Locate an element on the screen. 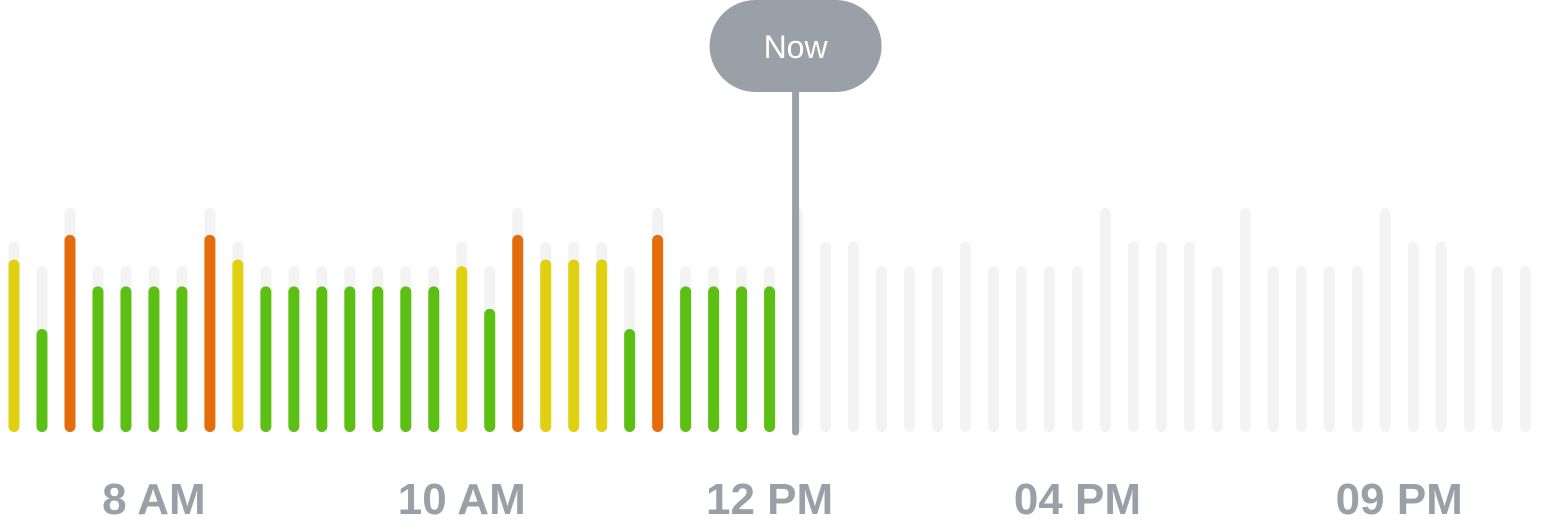 The image size is (1560, 528). now-marker: Now is located at coordinates (795, 218).